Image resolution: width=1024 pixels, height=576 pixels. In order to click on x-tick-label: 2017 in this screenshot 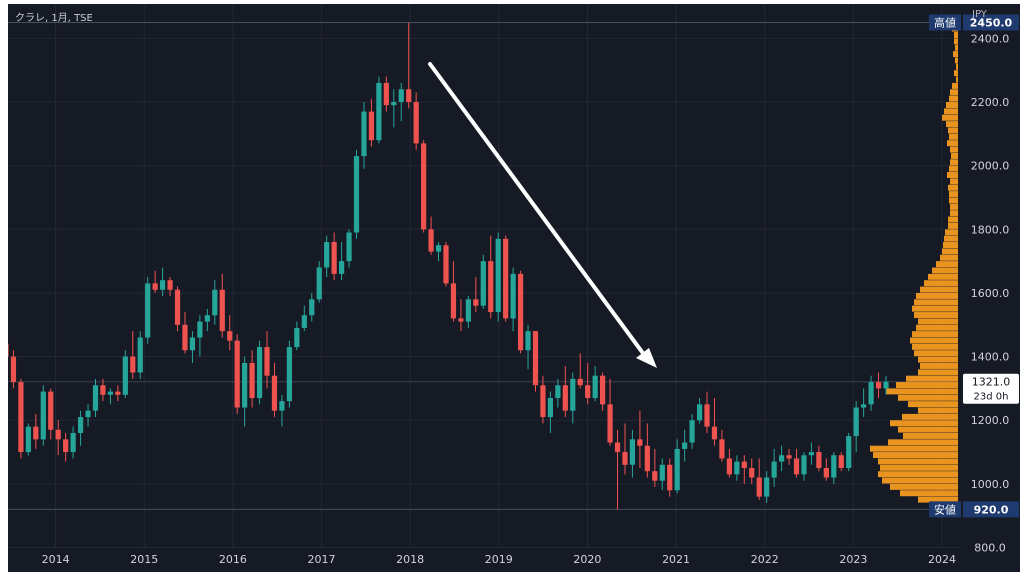, I will do `click(322, 559)`.